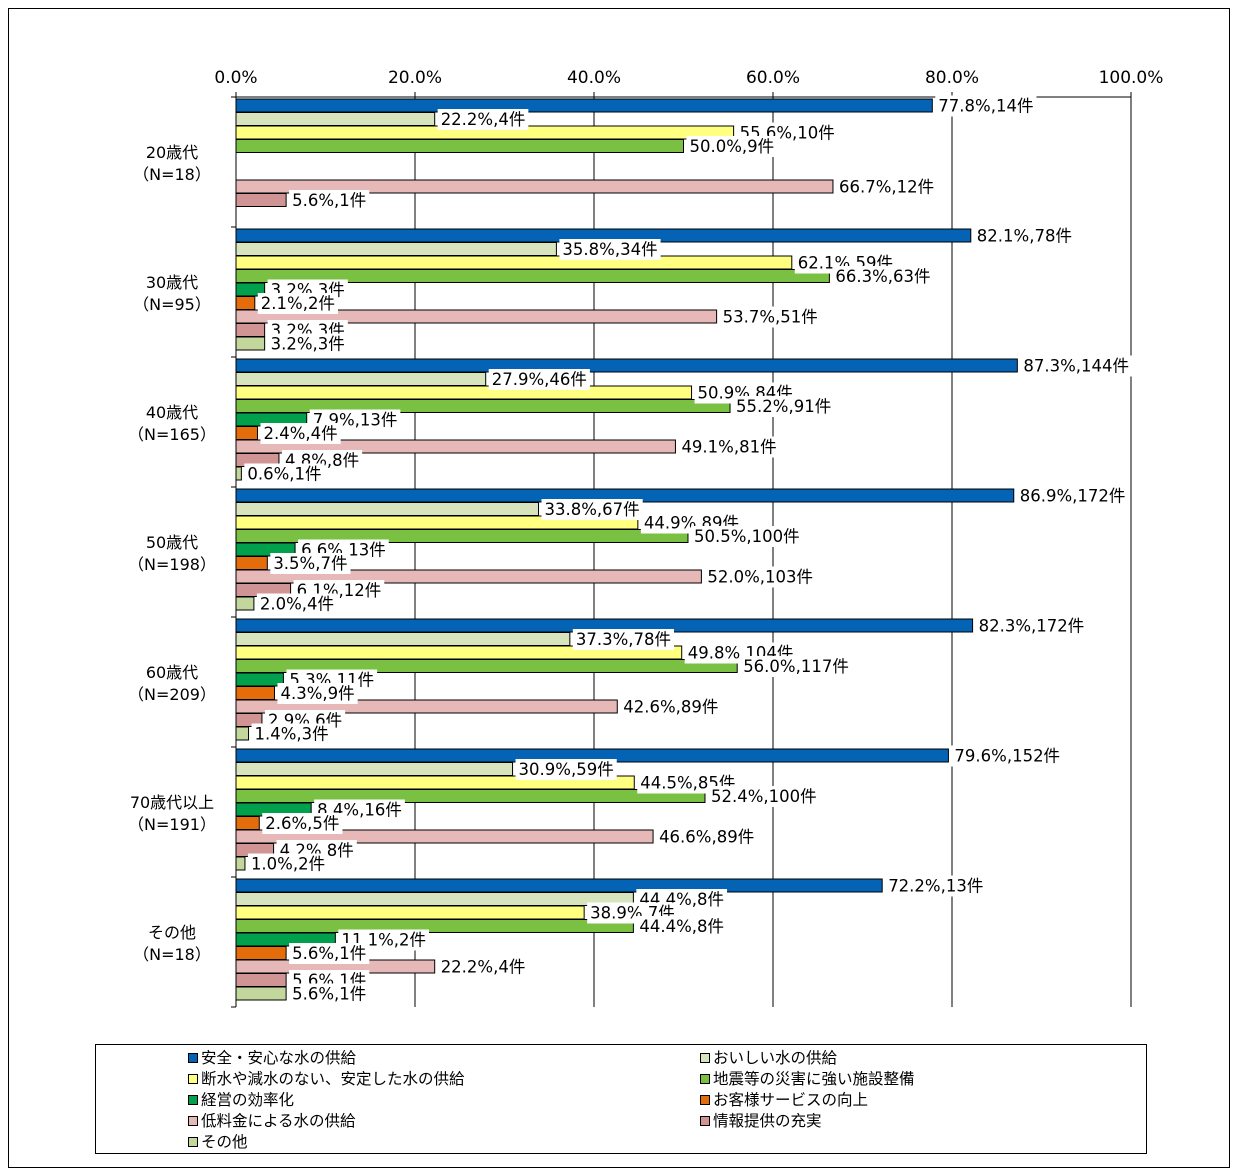 Image resolution: width=1234 pixels, height=1168 pixels. I want to click on legend-label: おいしい水の供給, so click(775, 1058).